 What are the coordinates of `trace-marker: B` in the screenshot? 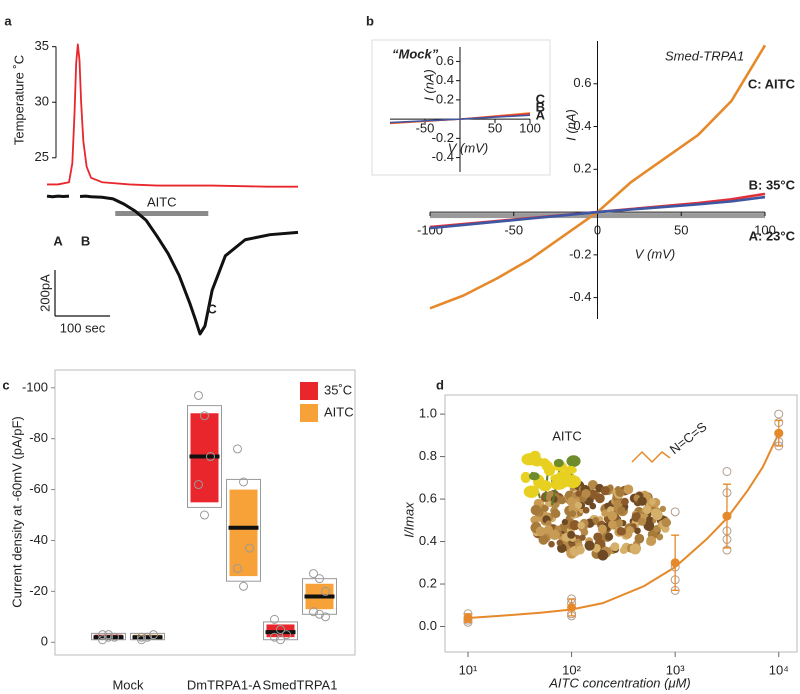 It's located at (85, 241).